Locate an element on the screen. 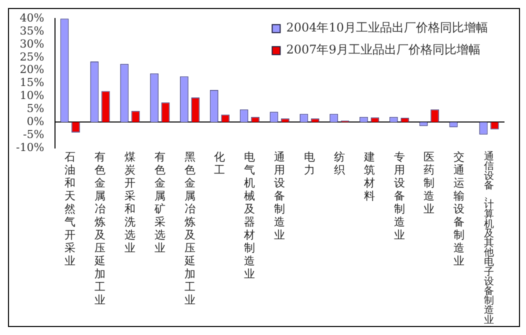 The width and height of the screenshot is (526, 335). category-label: 石油和天然气开采业 is located at coordinates (70, 209).